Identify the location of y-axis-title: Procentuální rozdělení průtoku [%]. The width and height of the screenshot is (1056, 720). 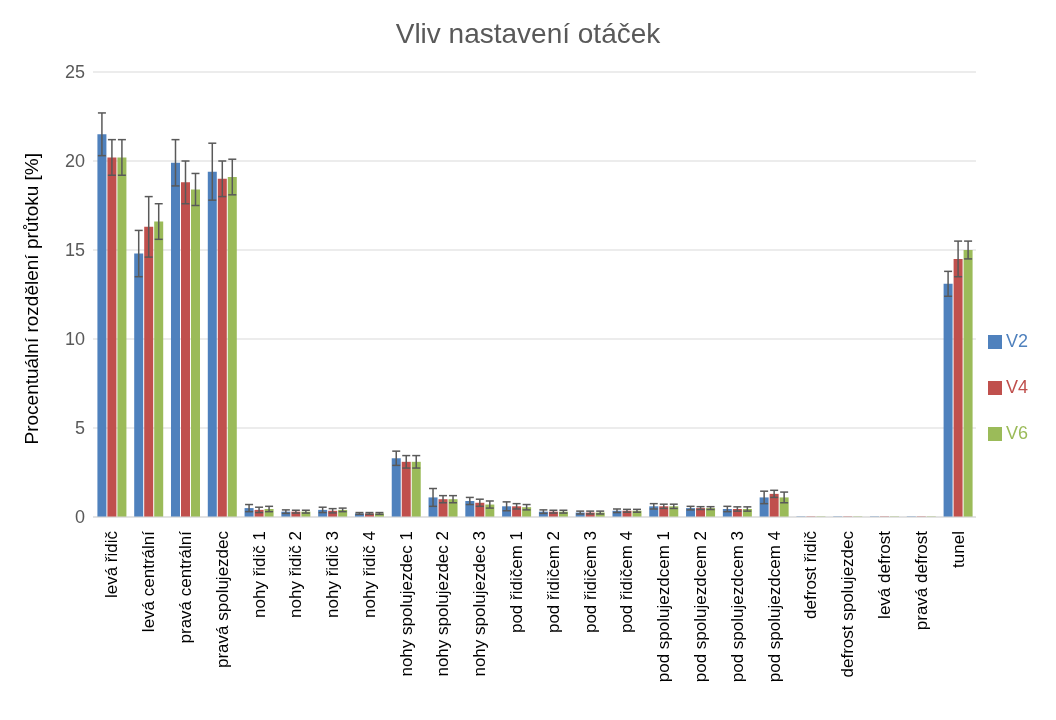
(31, 298).